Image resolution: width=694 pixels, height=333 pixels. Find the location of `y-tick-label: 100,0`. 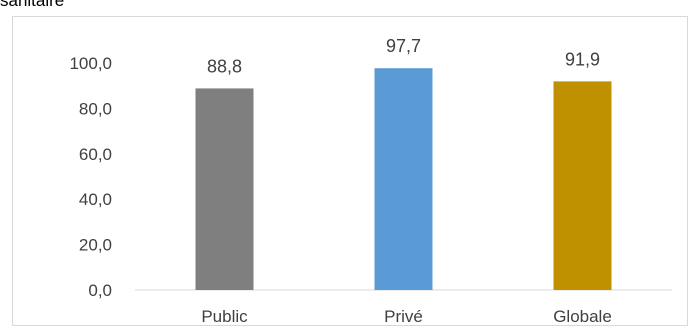

y-tick-label: 100,0 is located at coordinates (90, 63).